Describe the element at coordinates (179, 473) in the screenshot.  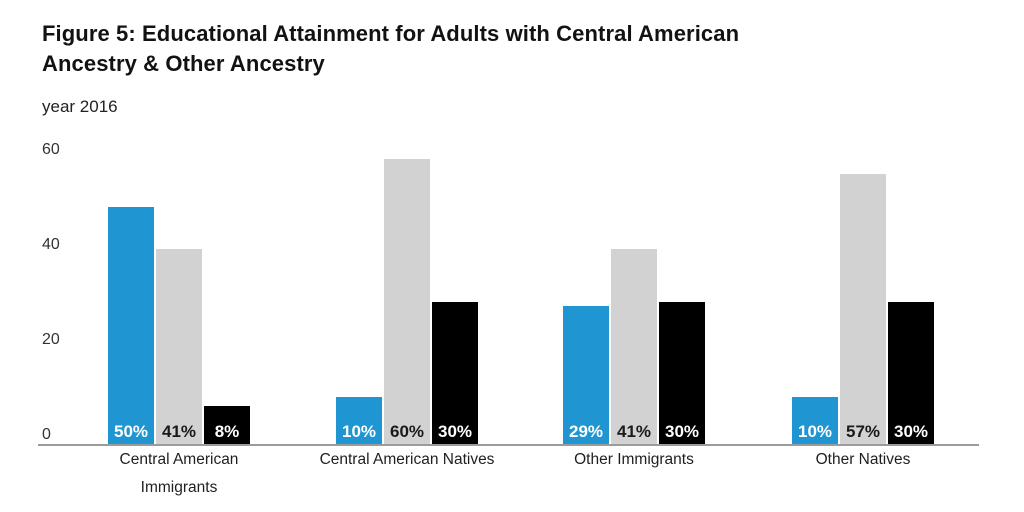
I see `x-axis-category-label-central-american-immigrants: Central American Immigrants` at that location.